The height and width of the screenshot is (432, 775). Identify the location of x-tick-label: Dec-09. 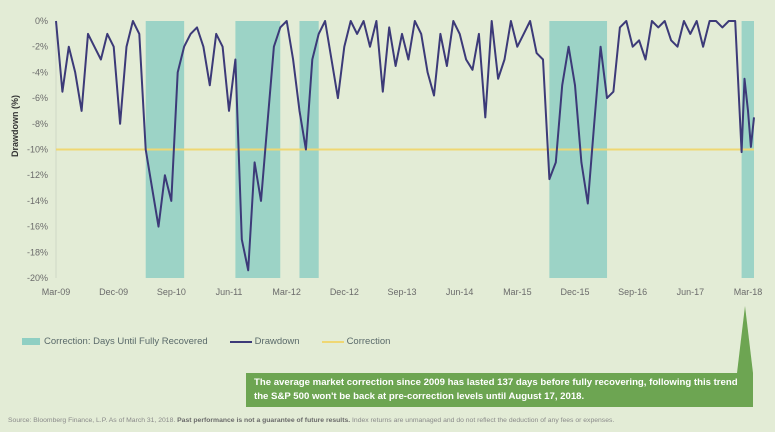
(113, 292).